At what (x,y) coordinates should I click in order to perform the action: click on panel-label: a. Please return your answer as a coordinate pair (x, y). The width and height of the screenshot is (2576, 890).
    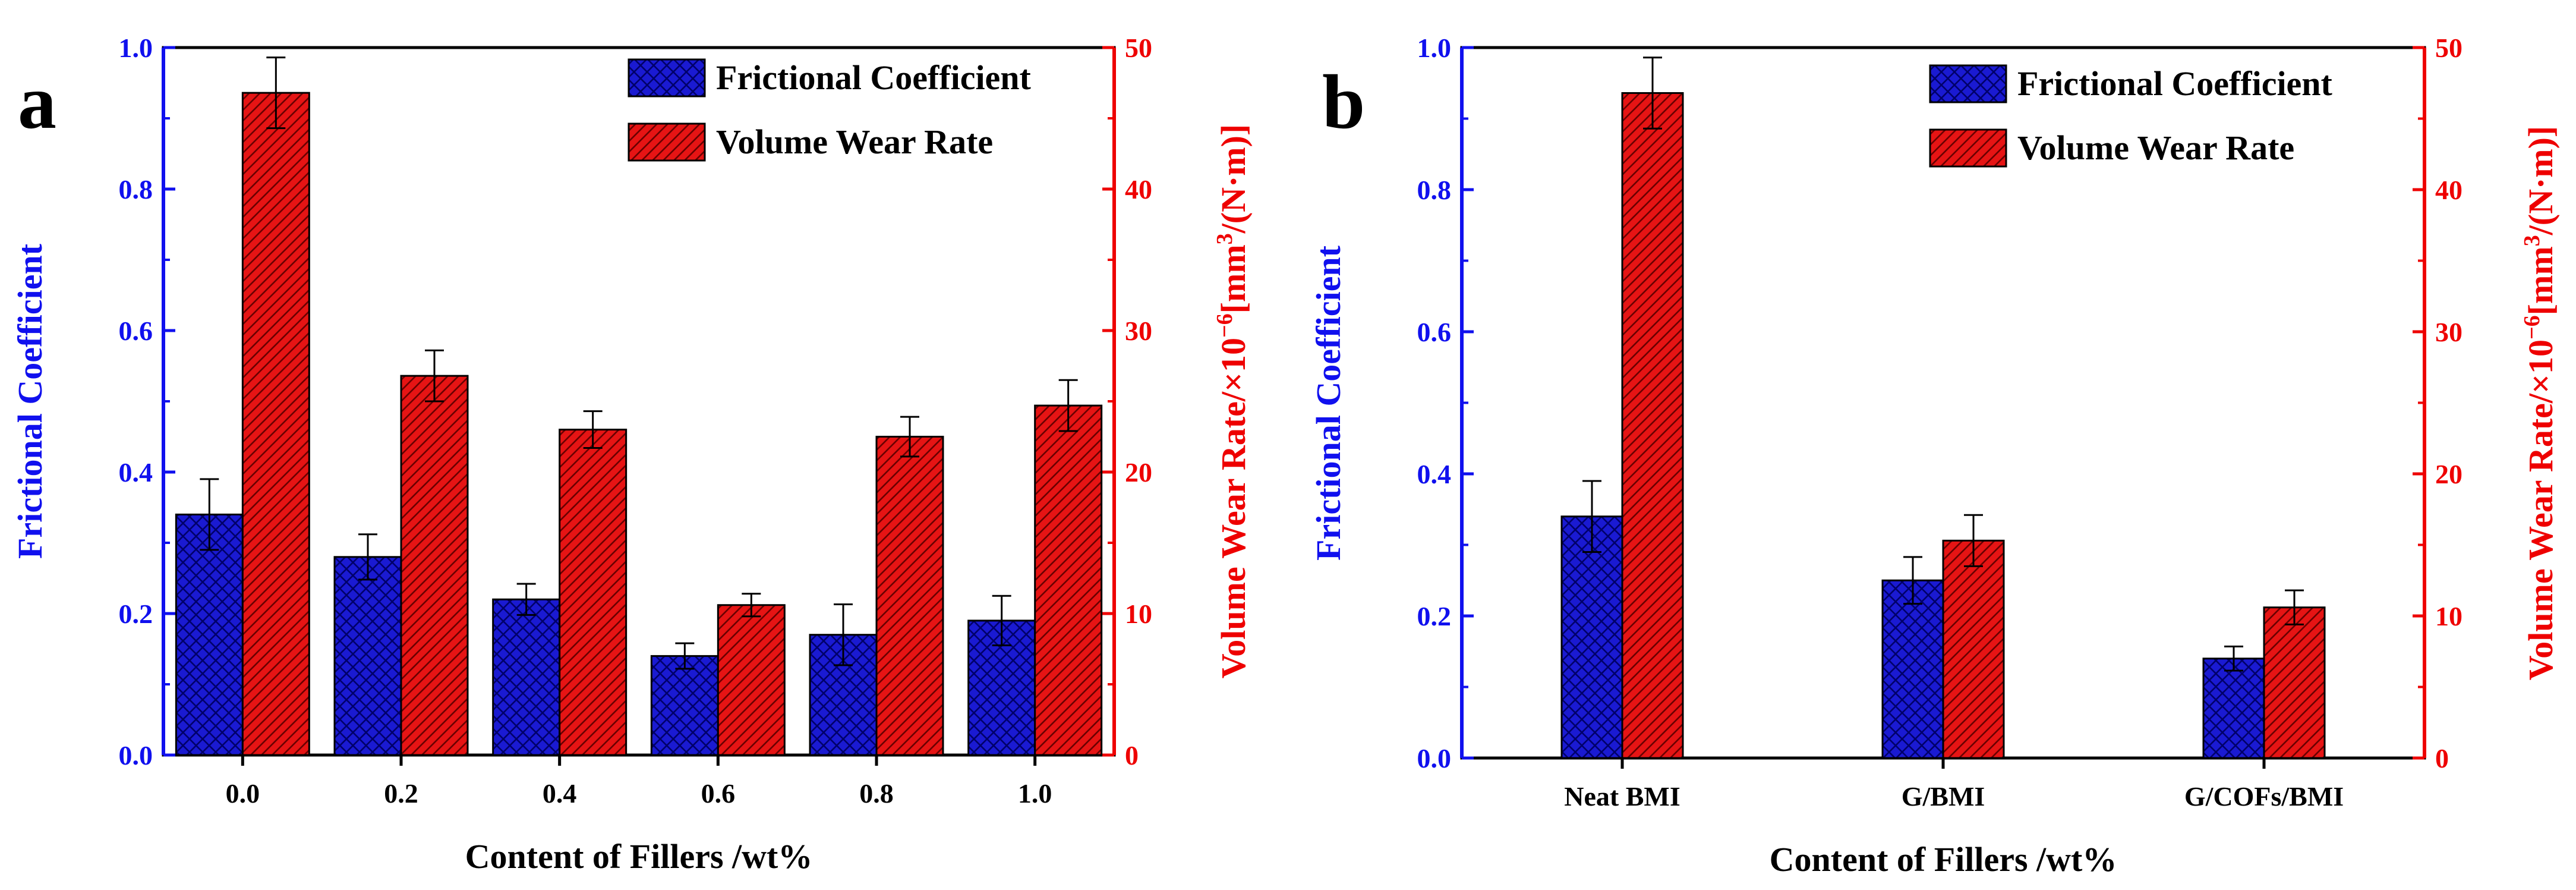
    Looking at the image, I should click on (37, 102).